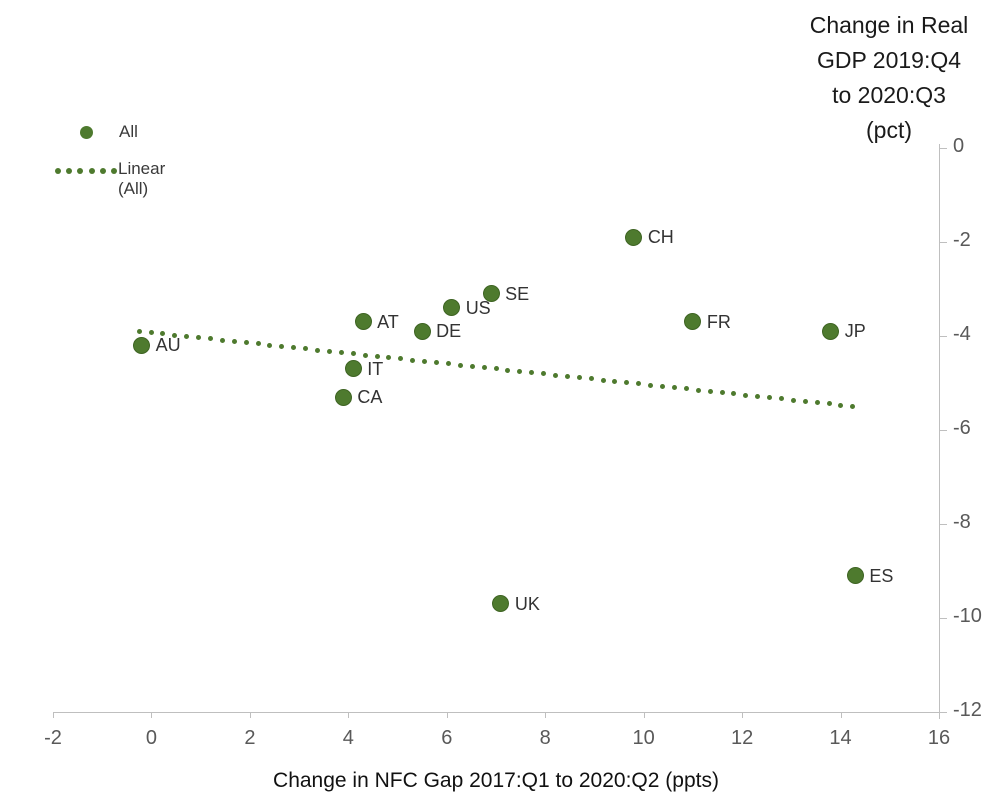  What do you see at coordinates (962, 240) in the screenshot?
I see `y-axis-tick-label: -2` at bounding box center [962, 240].